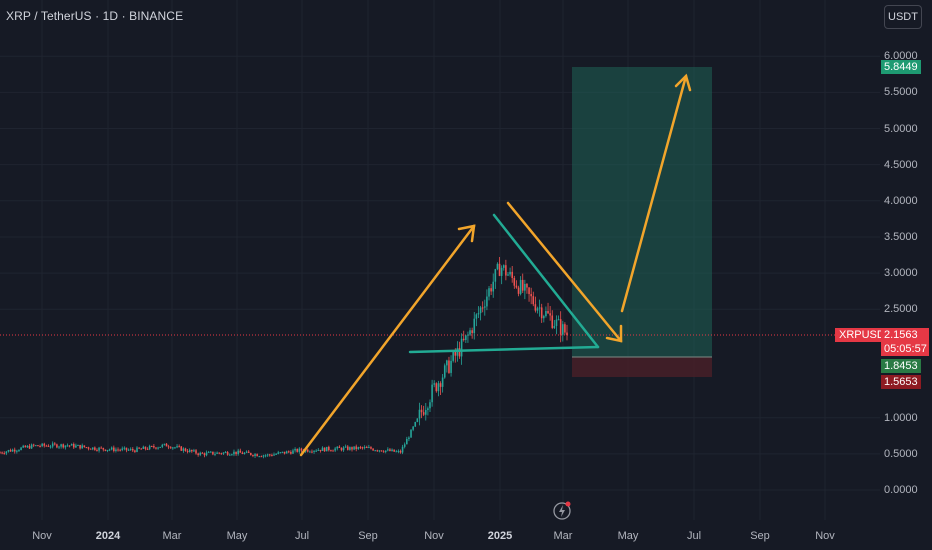 The image size is (932, 550). Describe the element at coordinates (905, 342) in the screenshot. I see `last-price-badge: 2.1563 05:05:57` at that location.